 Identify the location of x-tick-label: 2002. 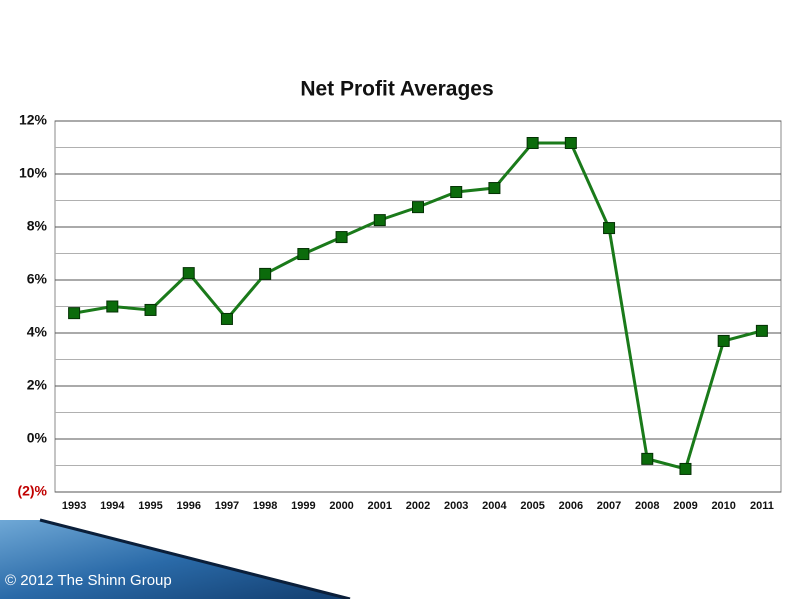
(418, 506).